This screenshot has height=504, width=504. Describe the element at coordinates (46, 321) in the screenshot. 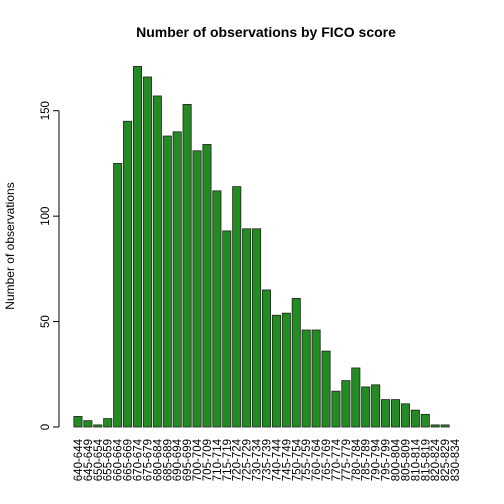

I see `y-tick-label: 50` at that location.